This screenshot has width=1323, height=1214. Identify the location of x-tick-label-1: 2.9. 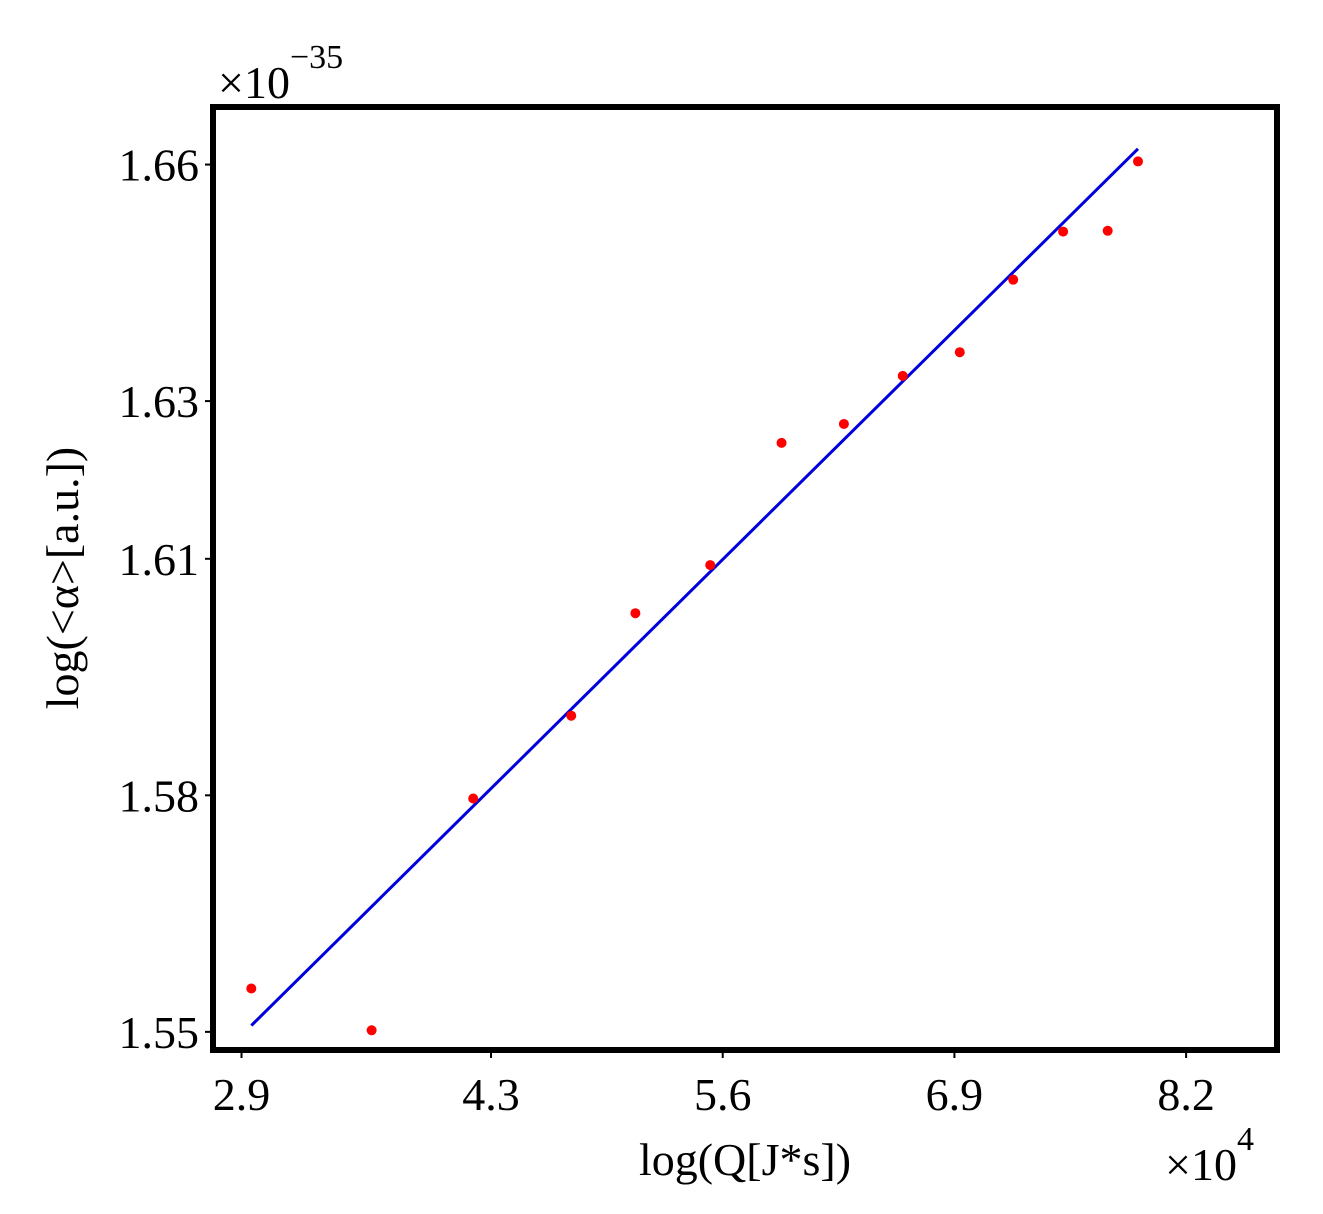
(242, 1094).